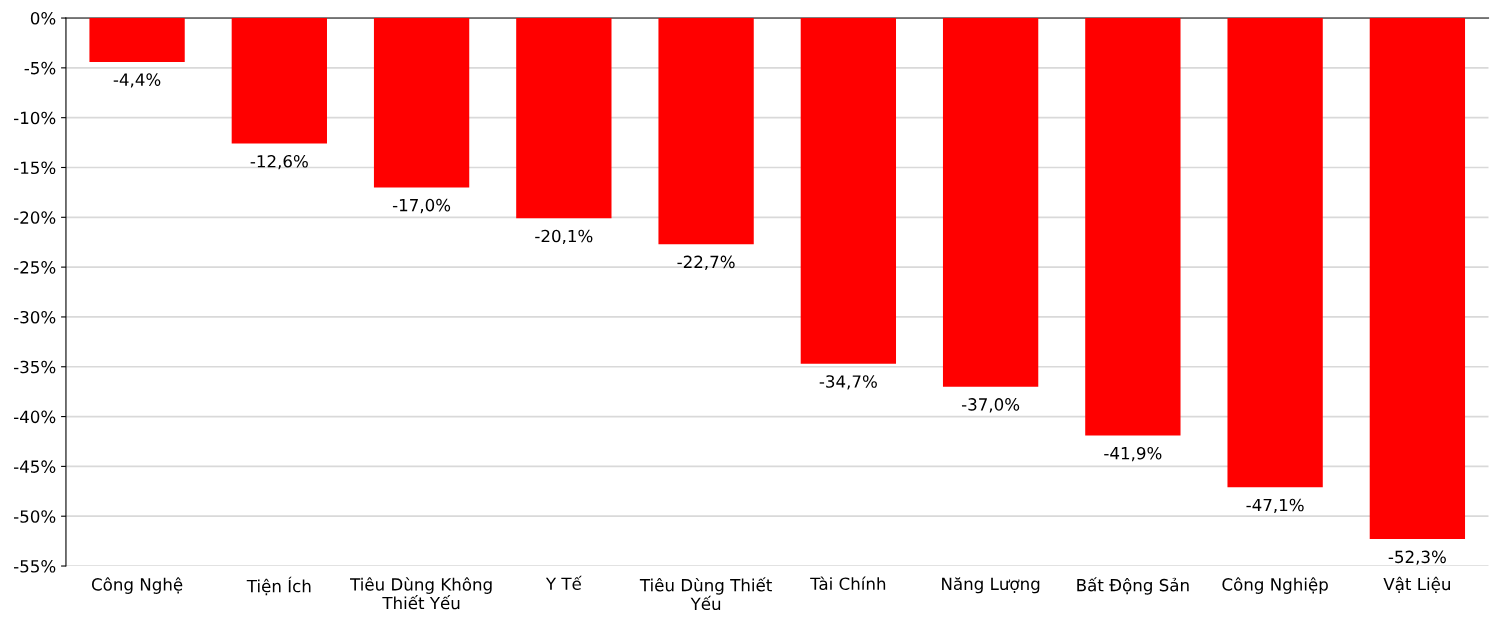  I want to click on x-tick-label: Năng Lượng, so click(991, 585).